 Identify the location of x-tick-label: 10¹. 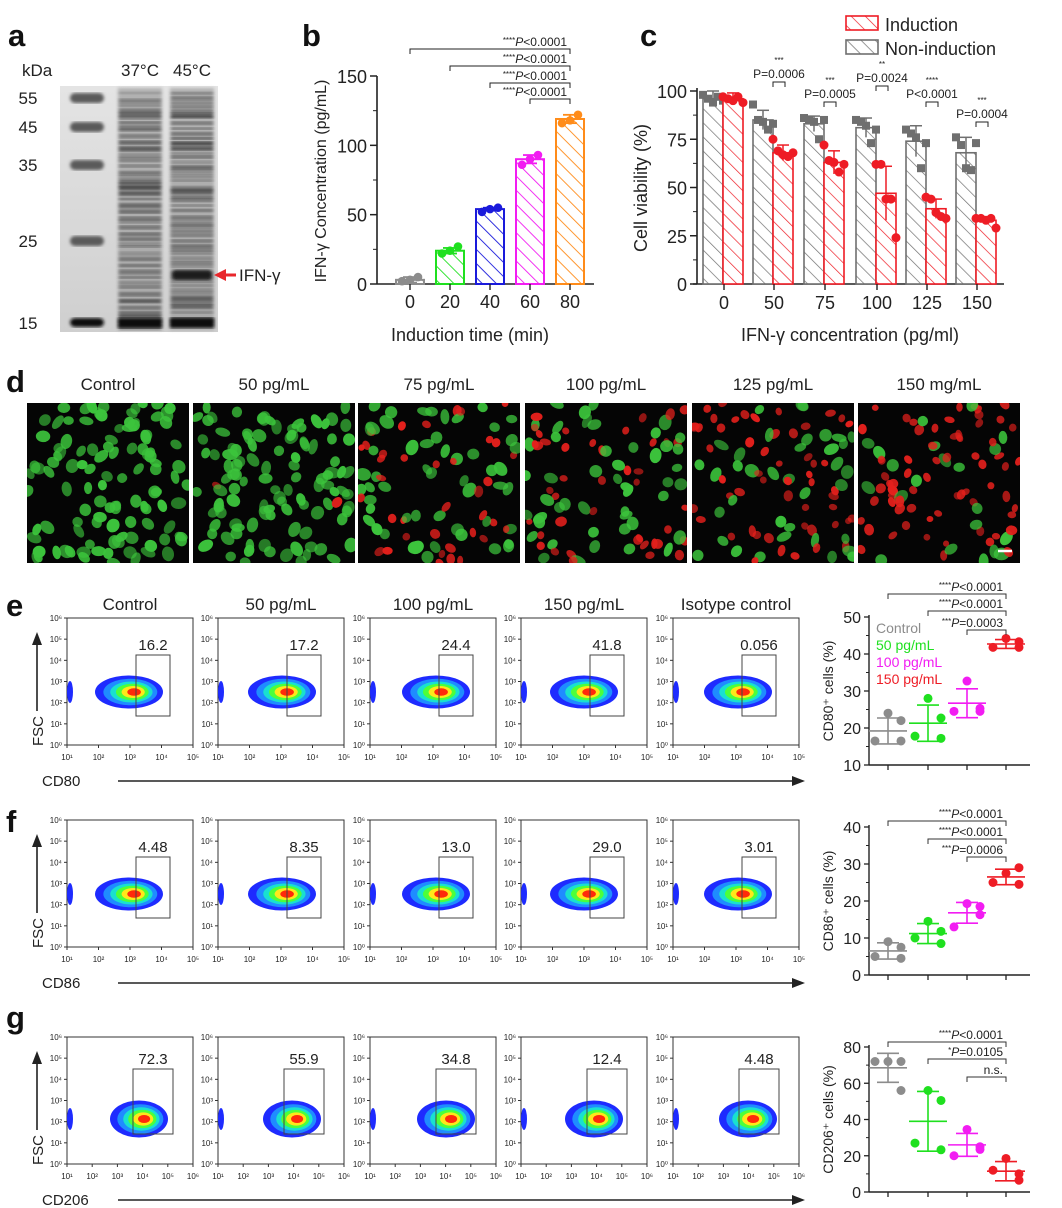
(521, 757).